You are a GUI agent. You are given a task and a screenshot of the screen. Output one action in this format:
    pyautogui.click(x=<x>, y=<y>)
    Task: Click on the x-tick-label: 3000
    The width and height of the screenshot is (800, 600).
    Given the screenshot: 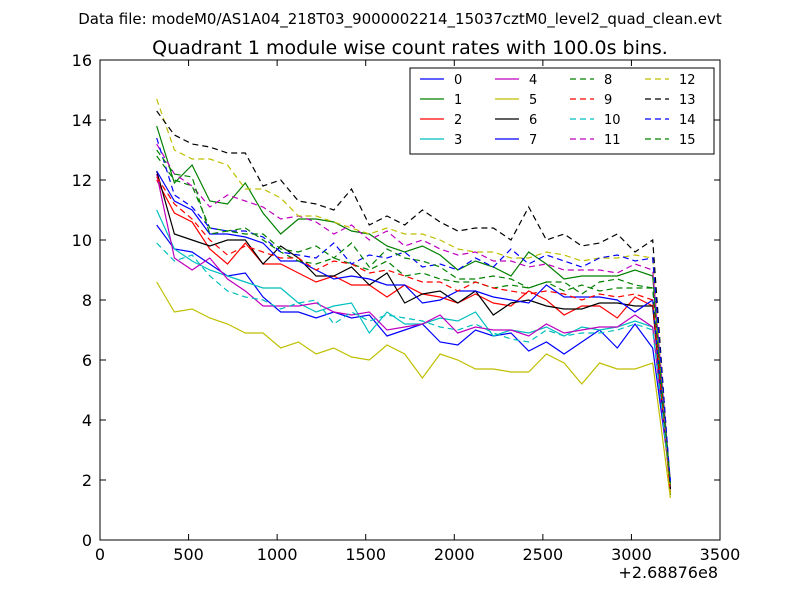 What is the action you would take?
    pyautogui.click(x=631, y=554)
    